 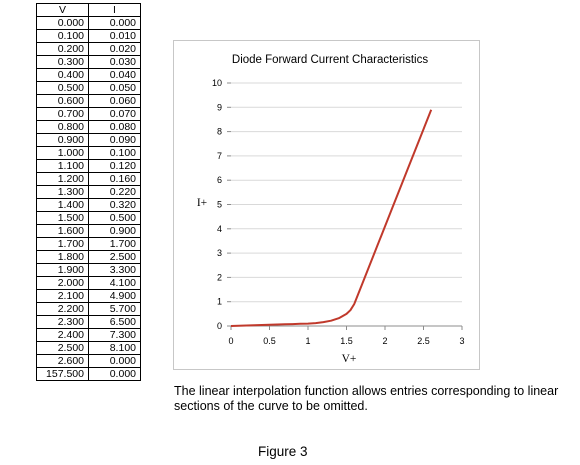 I want to click on cell-i: 0.320, so click(x=114, y=205).